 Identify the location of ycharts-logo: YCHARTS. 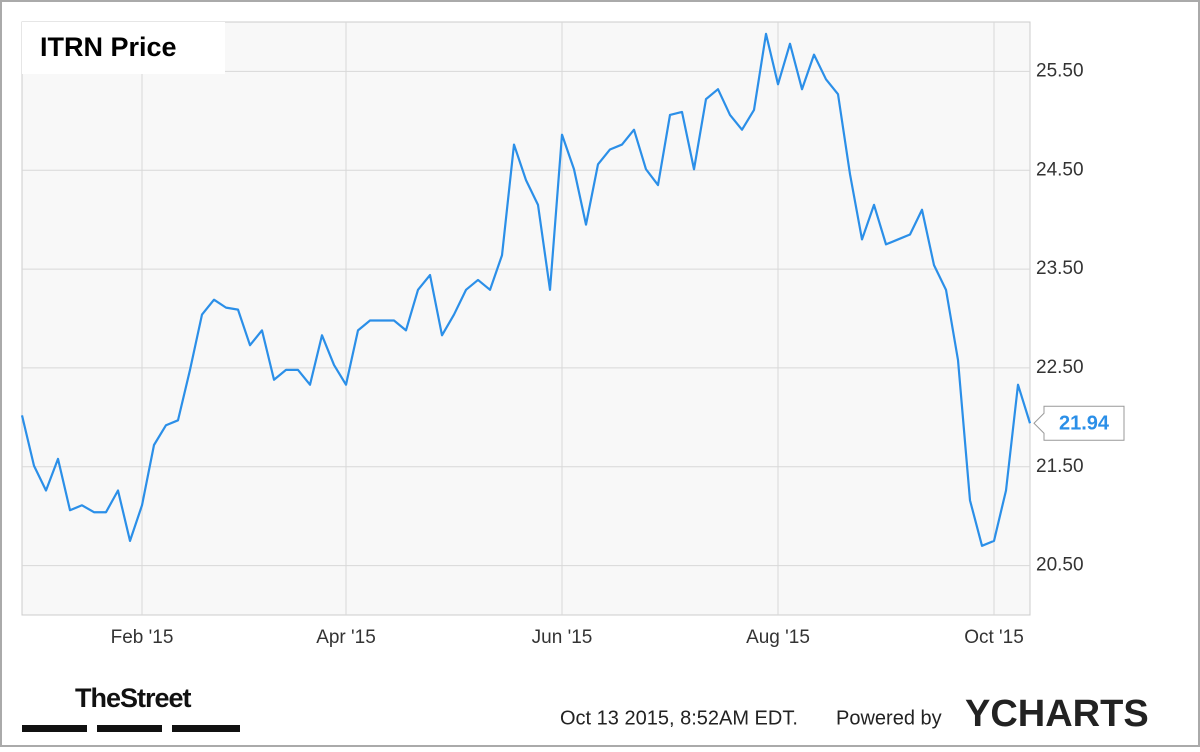
(1057, 714).